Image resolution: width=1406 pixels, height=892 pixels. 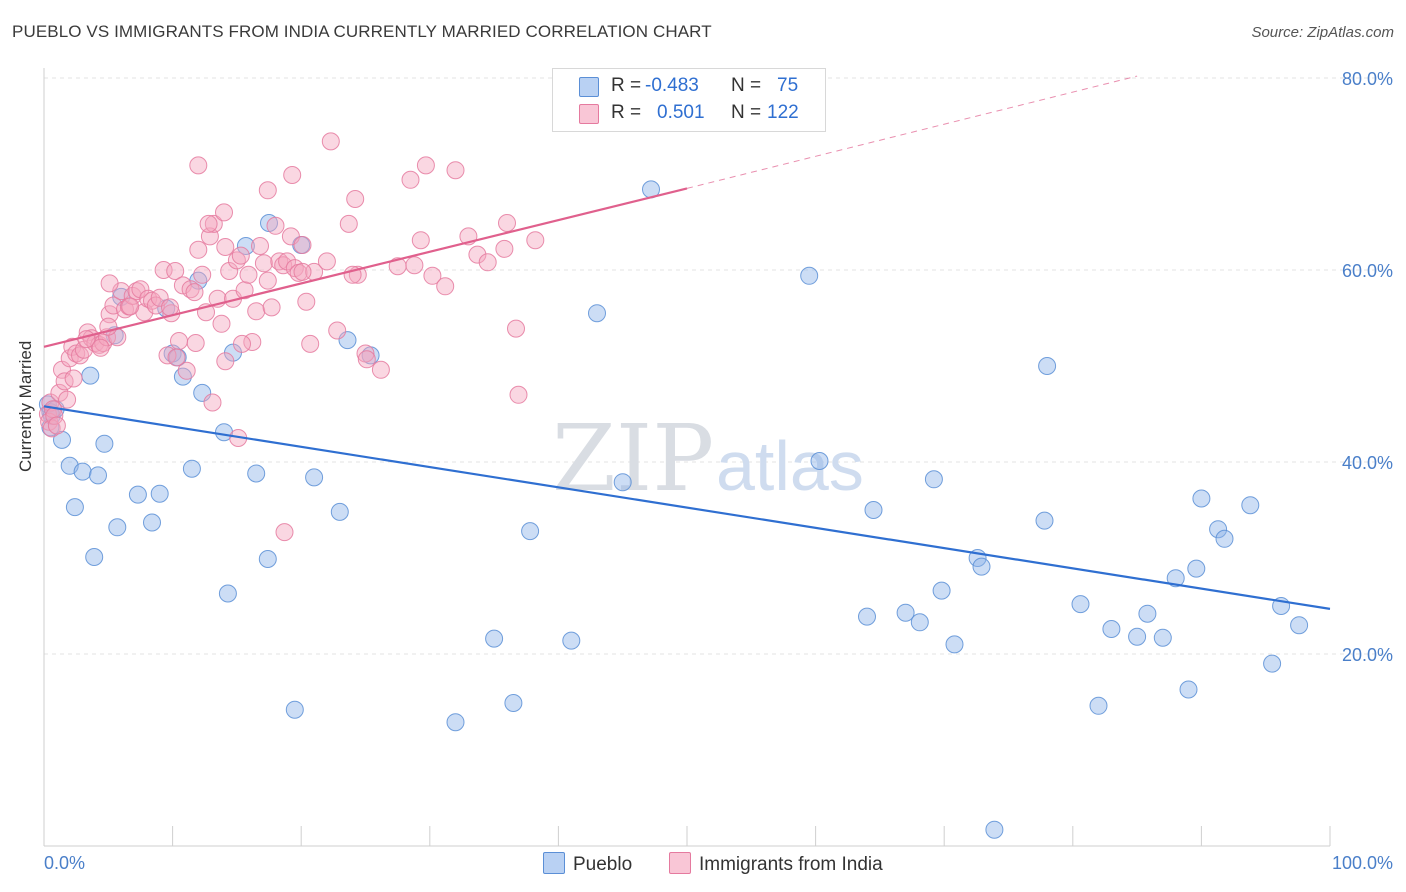 What do you see at coordinates (589, 114) in the screenshot?
I see `india-swatch` at bounding box center [589, 114].